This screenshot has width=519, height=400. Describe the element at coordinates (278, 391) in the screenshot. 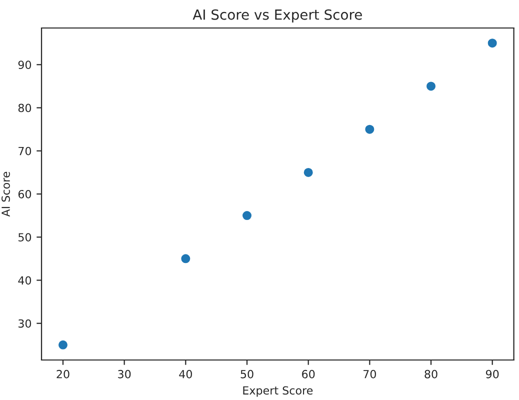

I see `x-axis-title: Expert Score` at that location.